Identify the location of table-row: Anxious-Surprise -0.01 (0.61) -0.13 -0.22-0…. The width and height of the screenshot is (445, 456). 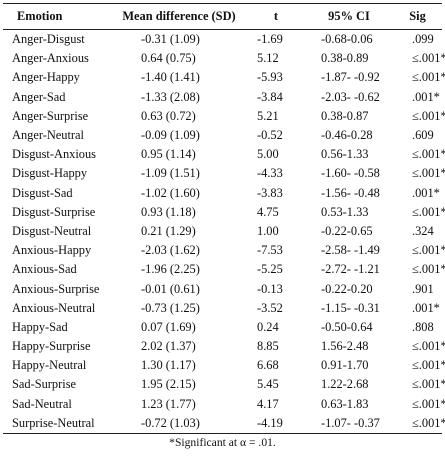
(222, 288).